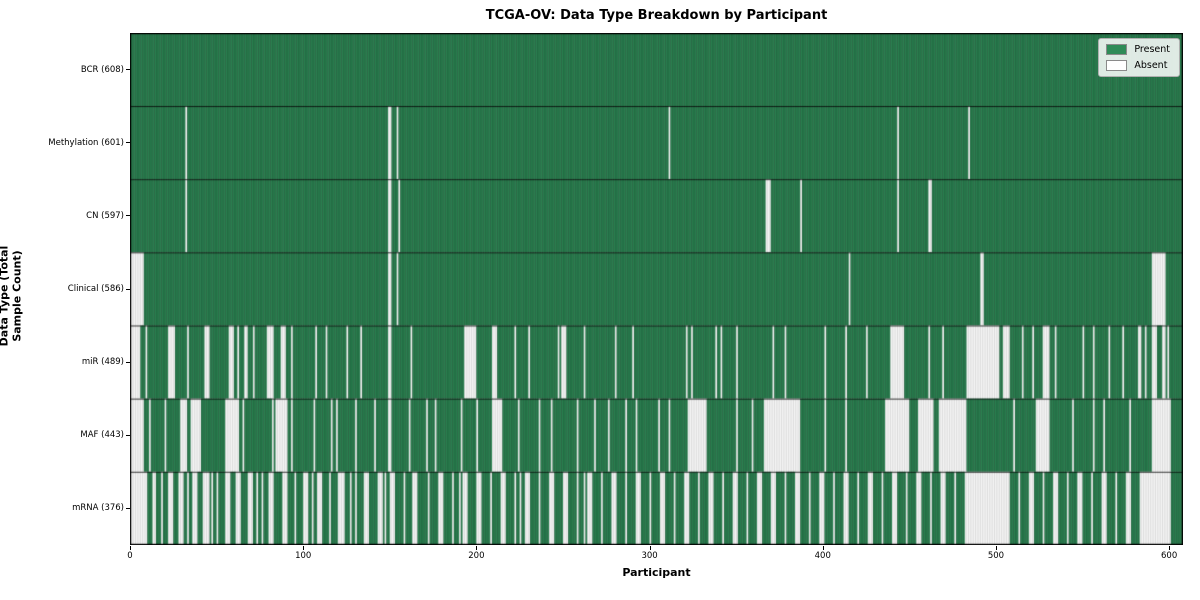 The height and width of the screenshot is (600, 1200). What do you see at coordinates (1117, 49) in the screenshot?
I see `present-swatch-icon` at bounding box center [1117, 49].